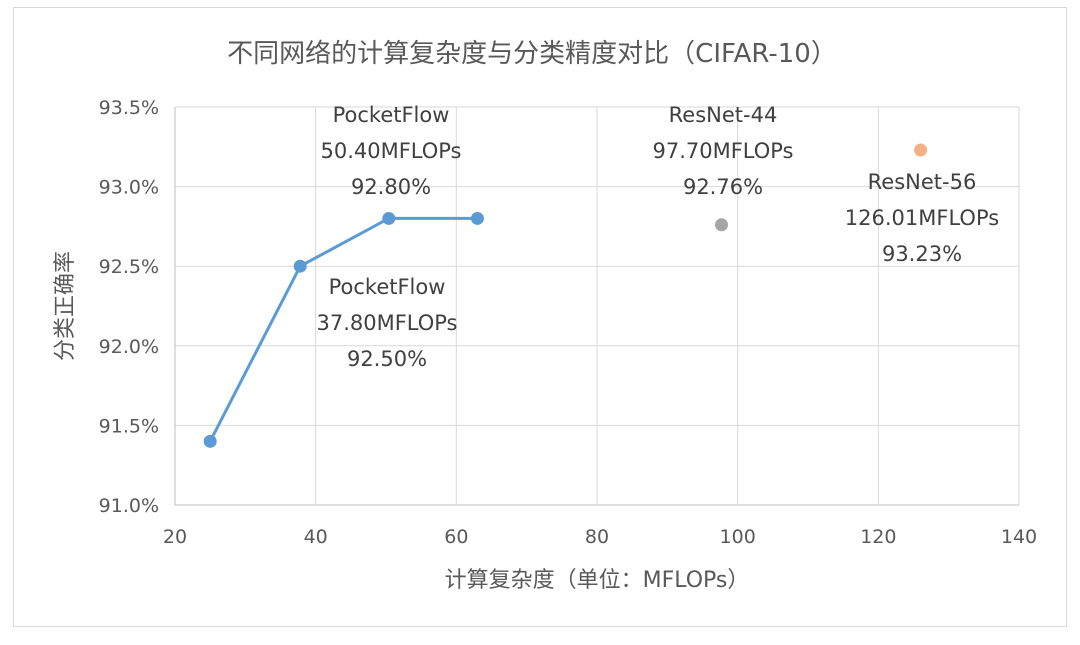  I want to click on annotation-resnet-44-line-2: 92.76%, so click(723, 187).